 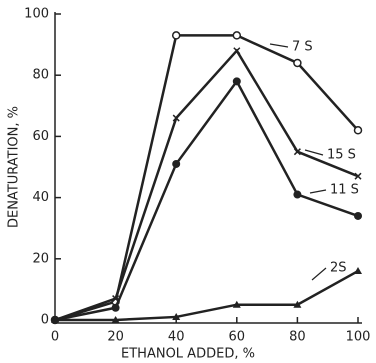 What do you see at coordinates (237, 337) in the screenshot?
I see `x-tick-label: 60` at bounding box center [237, 337].